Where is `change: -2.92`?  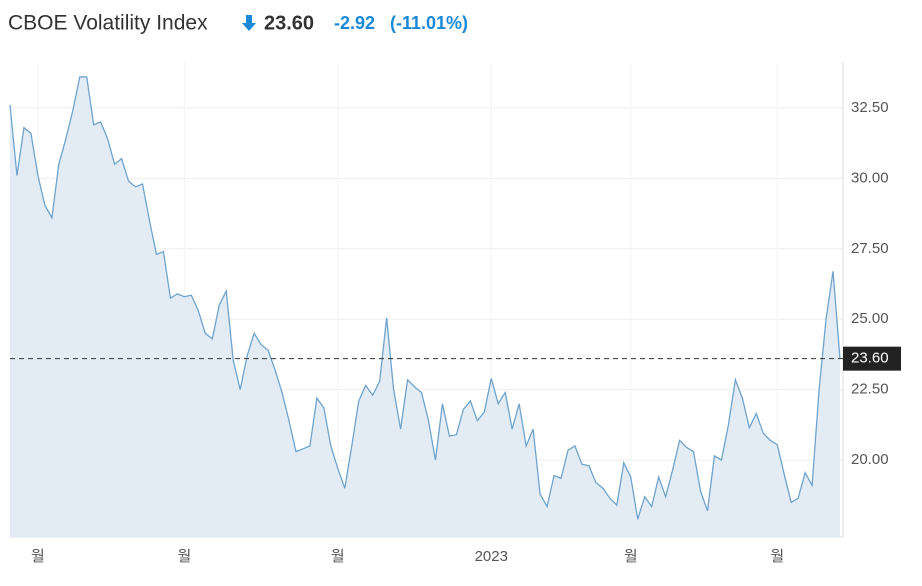
change: -2.92 is located at coordinates (354, 23).